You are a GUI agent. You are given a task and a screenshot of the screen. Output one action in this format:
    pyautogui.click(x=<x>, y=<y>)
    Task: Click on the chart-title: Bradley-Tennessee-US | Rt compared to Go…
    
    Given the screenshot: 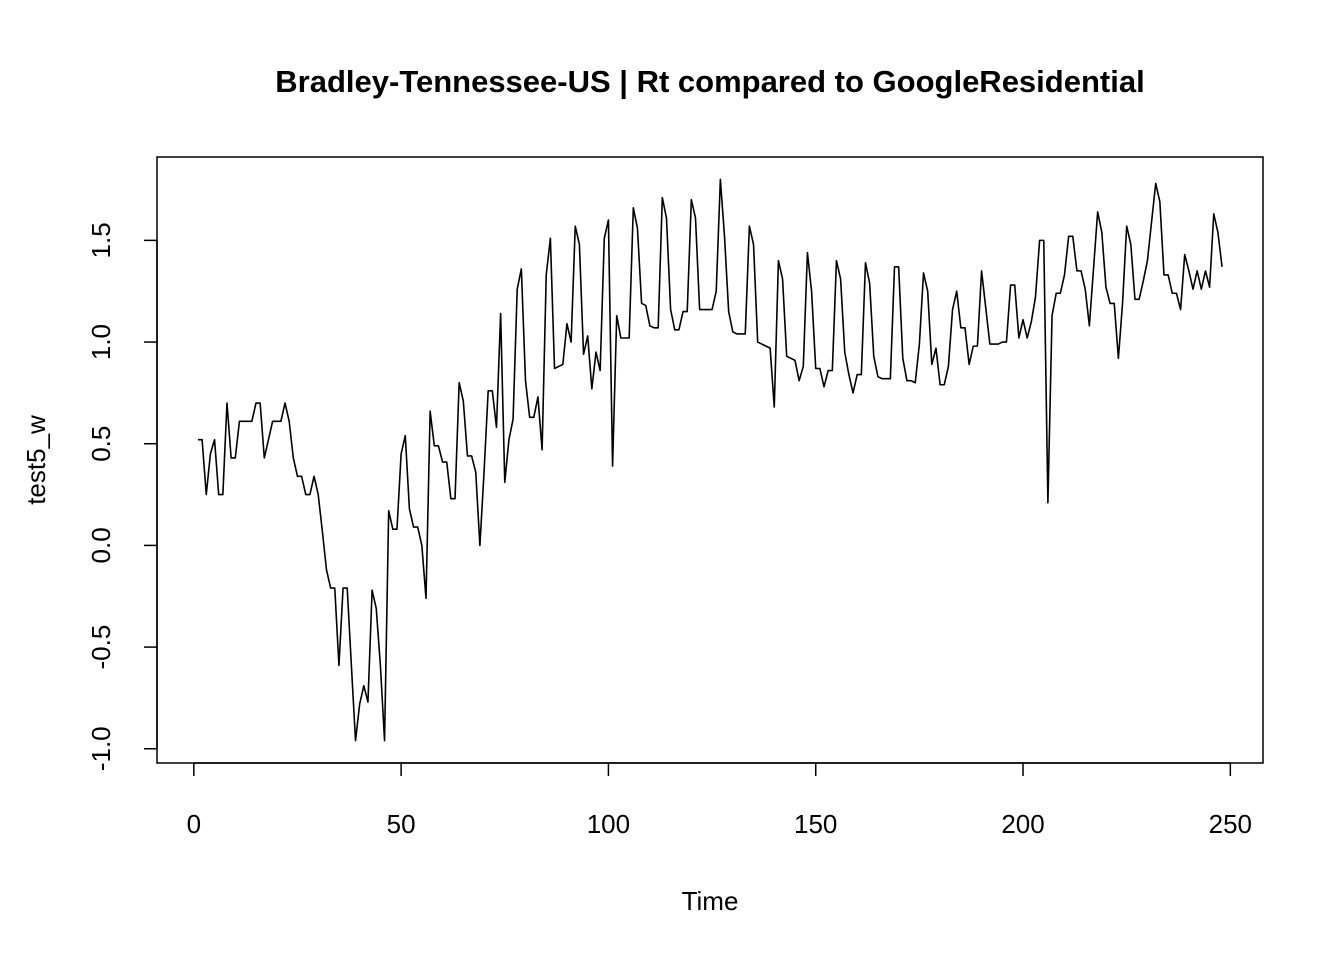 What is the action you would take?
    pyautogui.click(x=709, y=81)
    